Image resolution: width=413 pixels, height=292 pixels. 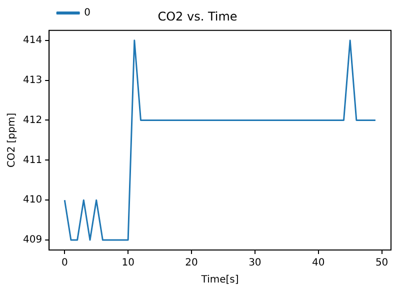 I want to click on x-axis-title: Time[s], so click(x=219, y=280).